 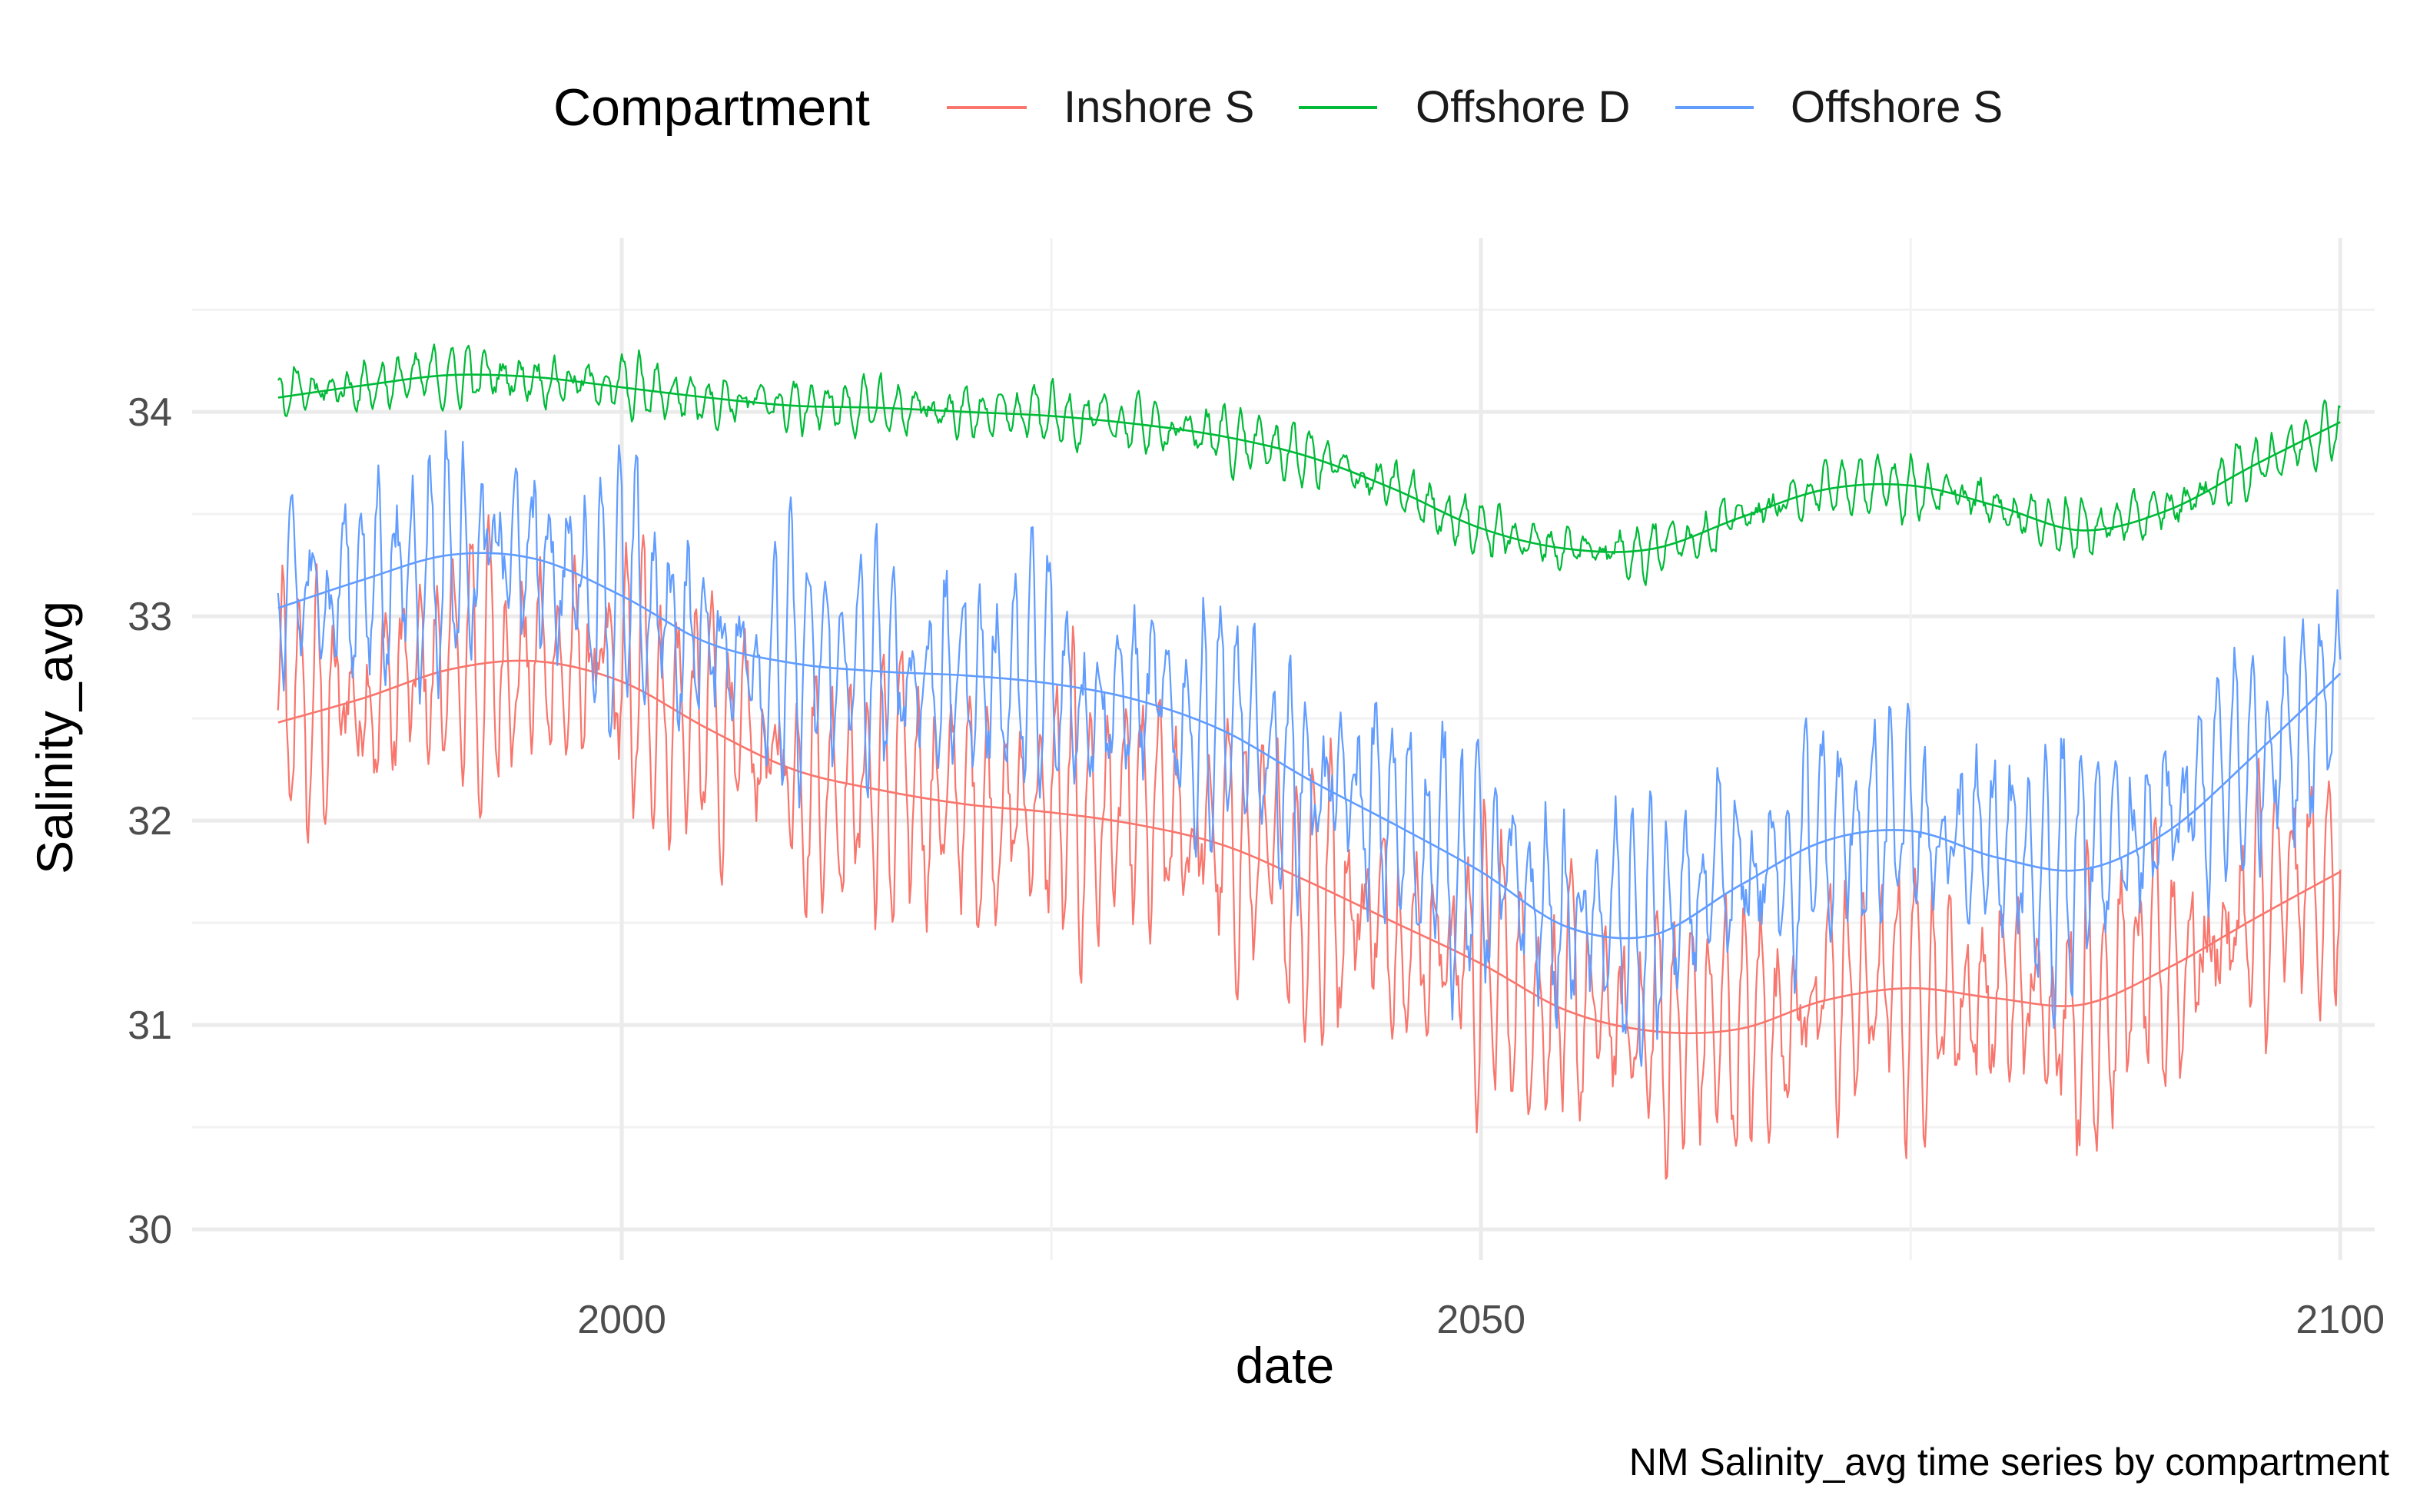 I want to click on y-tick-label: 34, so click(x=150, y=412).